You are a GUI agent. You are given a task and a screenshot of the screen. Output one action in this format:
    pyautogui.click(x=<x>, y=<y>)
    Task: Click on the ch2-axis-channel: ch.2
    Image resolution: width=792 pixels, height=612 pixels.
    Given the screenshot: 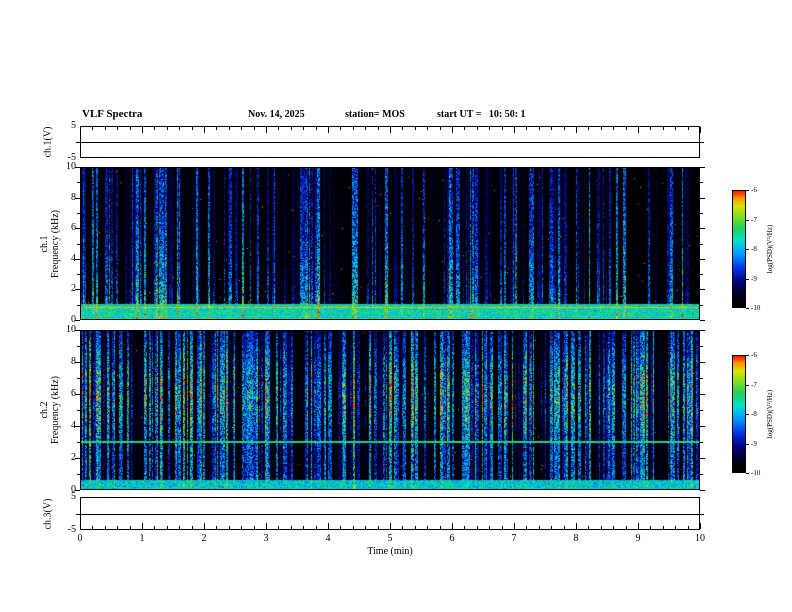 What is the action you would take?
    pyautogui.click(x=44, y=410)
    